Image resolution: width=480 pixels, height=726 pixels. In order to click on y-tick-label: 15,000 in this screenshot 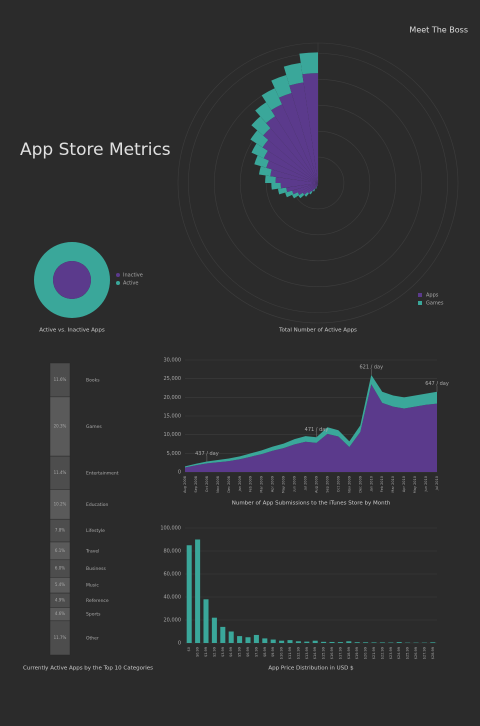, I will do `click(173, 417)`.